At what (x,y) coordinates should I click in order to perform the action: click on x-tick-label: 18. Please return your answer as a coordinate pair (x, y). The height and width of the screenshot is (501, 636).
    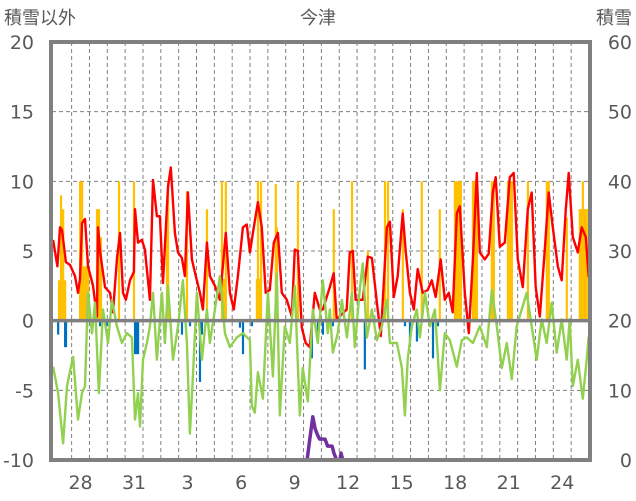
    Looking at the image, I should click on (455, 483).